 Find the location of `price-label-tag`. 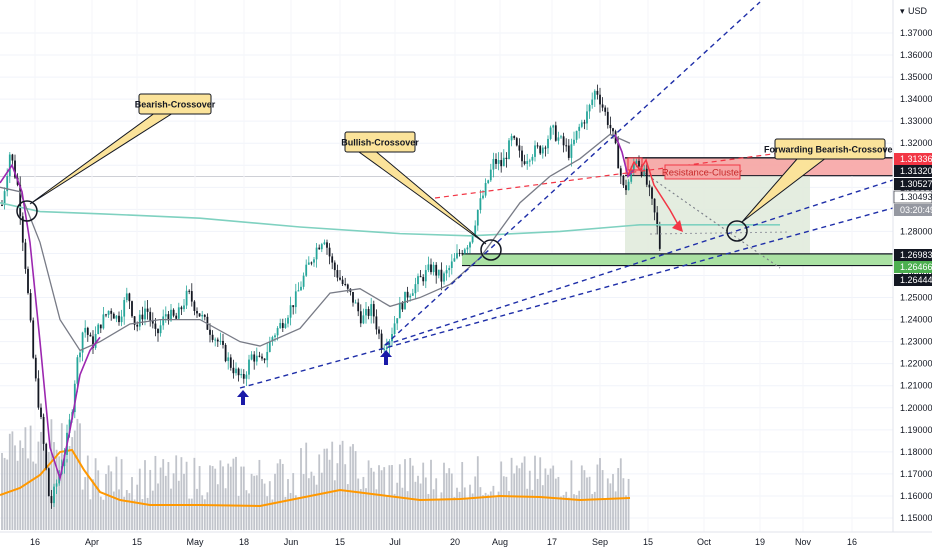

price-label-tag is located at coordinates (913, 171).